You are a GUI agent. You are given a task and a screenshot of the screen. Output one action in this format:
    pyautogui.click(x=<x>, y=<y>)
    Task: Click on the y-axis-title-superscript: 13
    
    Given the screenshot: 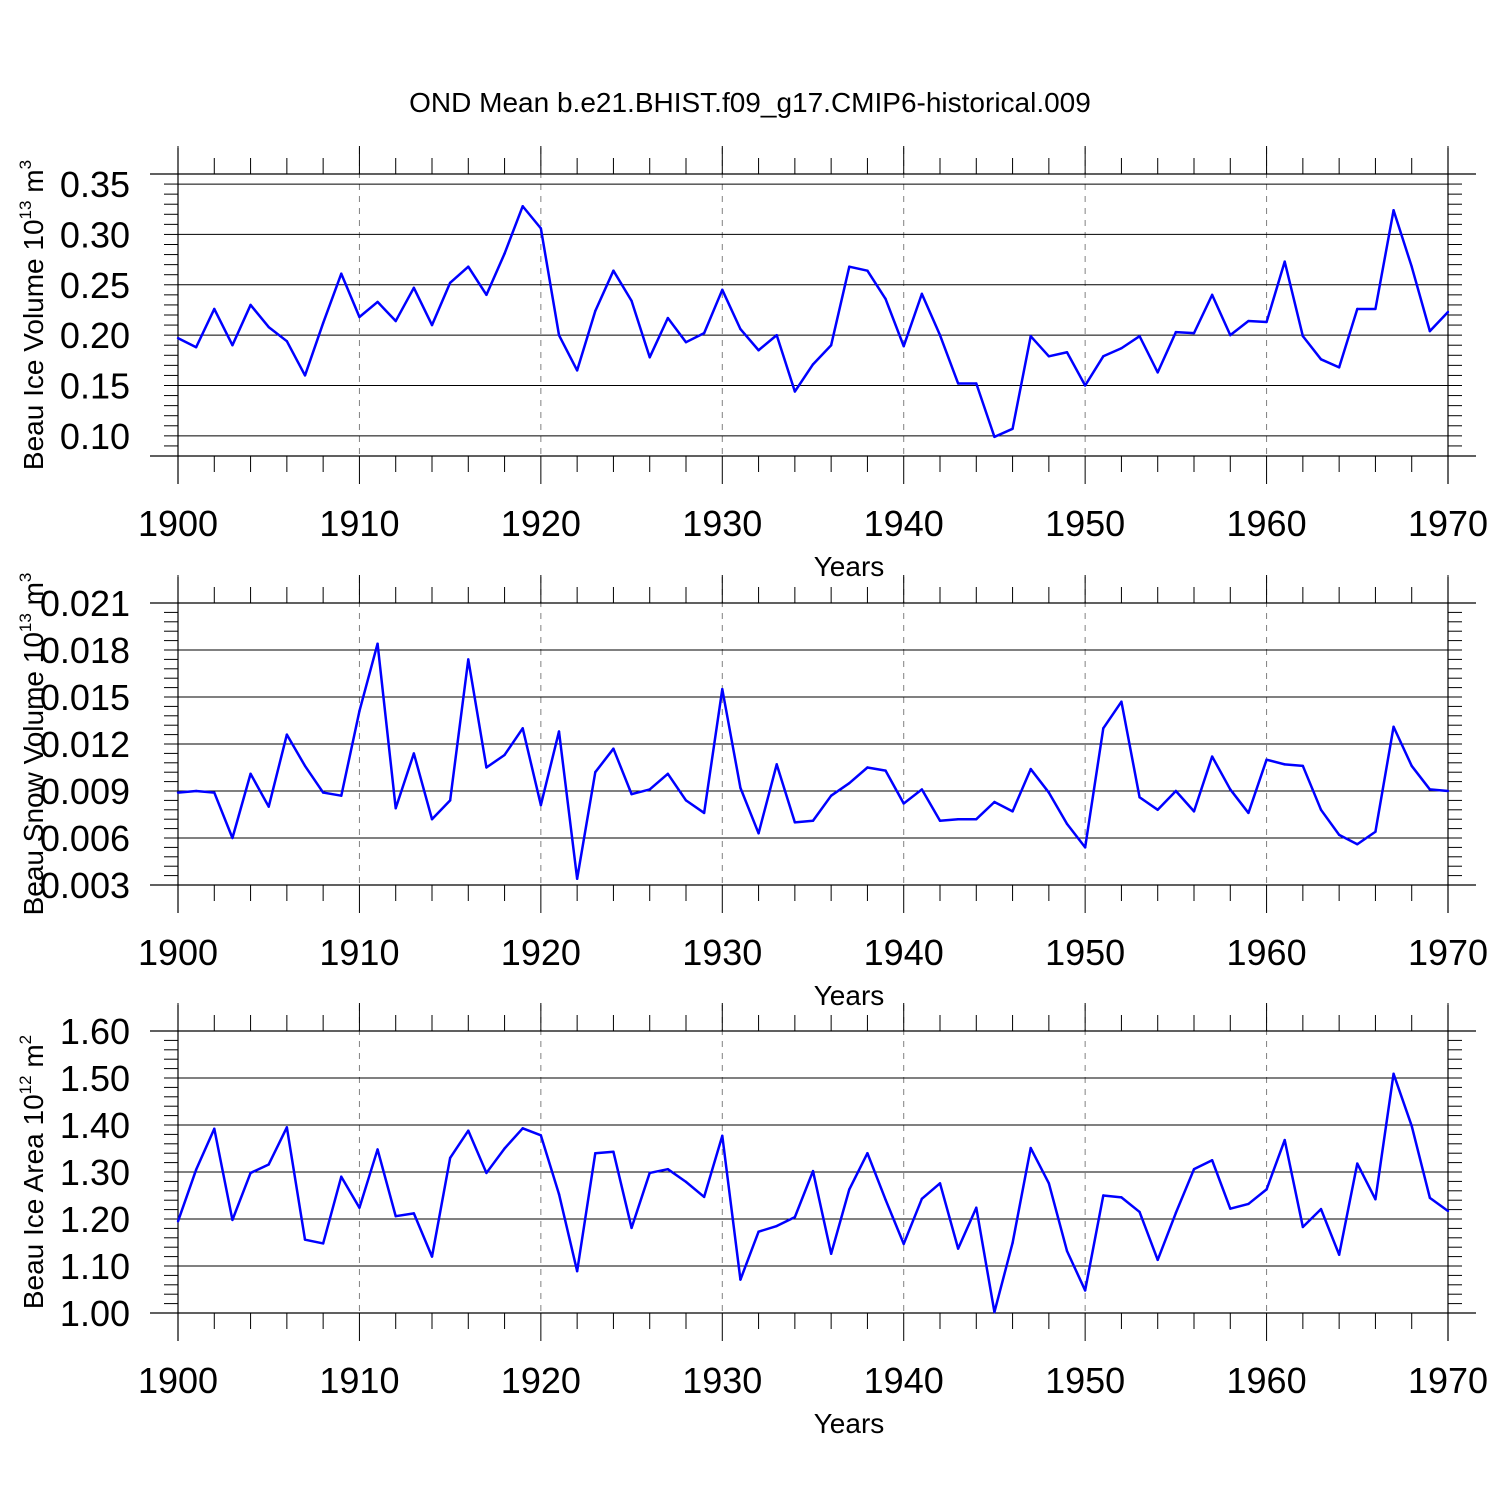 What is the action you would take?
    pyautogui.click(x=25, y=622)
    